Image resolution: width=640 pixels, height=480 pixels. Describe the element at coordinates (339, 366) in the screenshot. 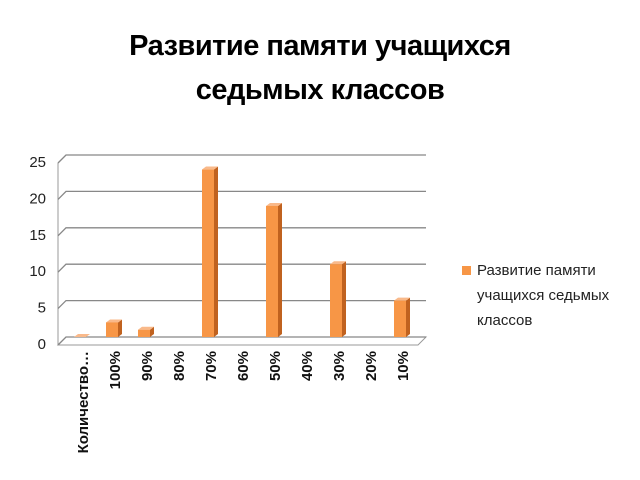

I see `x-tick-label: 30%` at that location.